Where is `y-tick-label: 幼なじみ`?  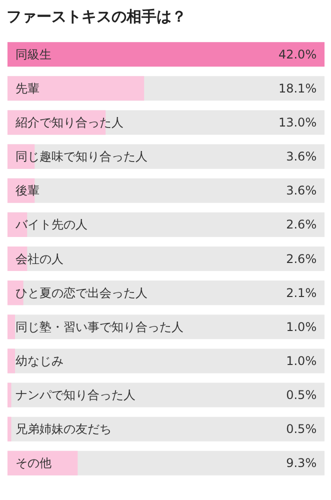 y-tick-label: 幼なじみ is located at coordinates (39, 361).